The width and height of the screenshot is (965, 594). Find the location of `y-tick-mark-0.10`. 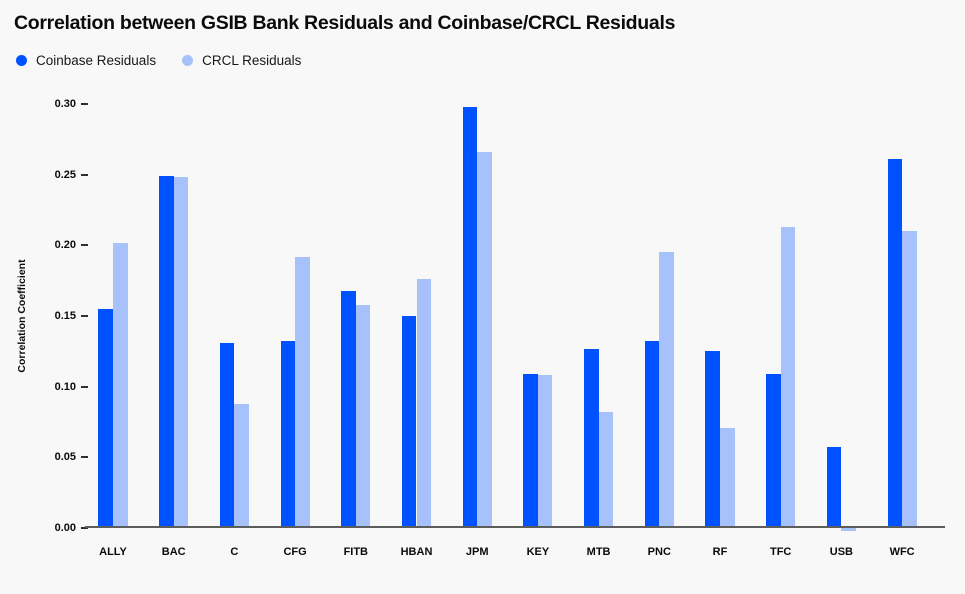

y-tick-mark-0.10 is located at coordinates (84, 386).